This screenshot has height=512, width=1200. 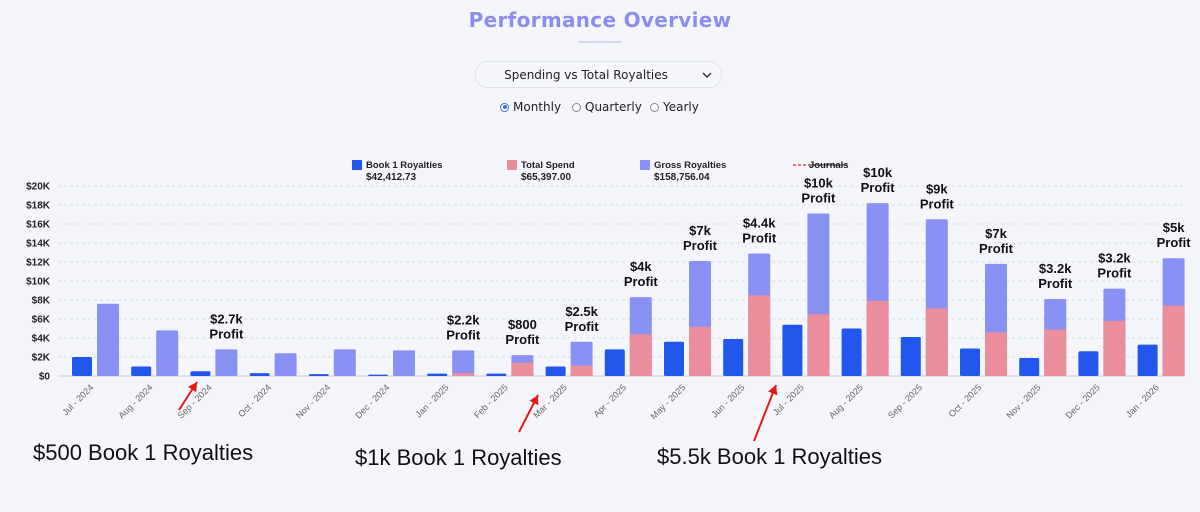 What do you see at coordinates (1023, 401) in the screenshot?
I see `x-tick-label: Nov - 2025` at bounding box center [1023, 401].